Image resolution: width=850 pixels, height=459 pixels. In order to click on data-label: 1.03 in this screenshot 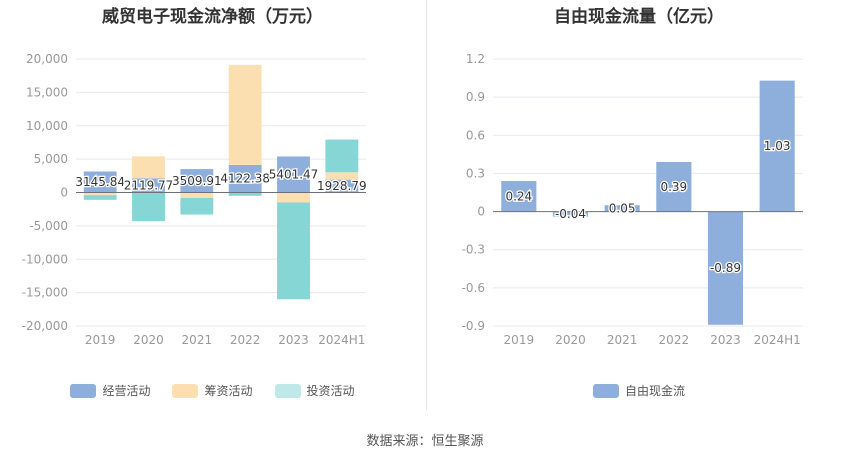, I will do `click(777, 146)`.